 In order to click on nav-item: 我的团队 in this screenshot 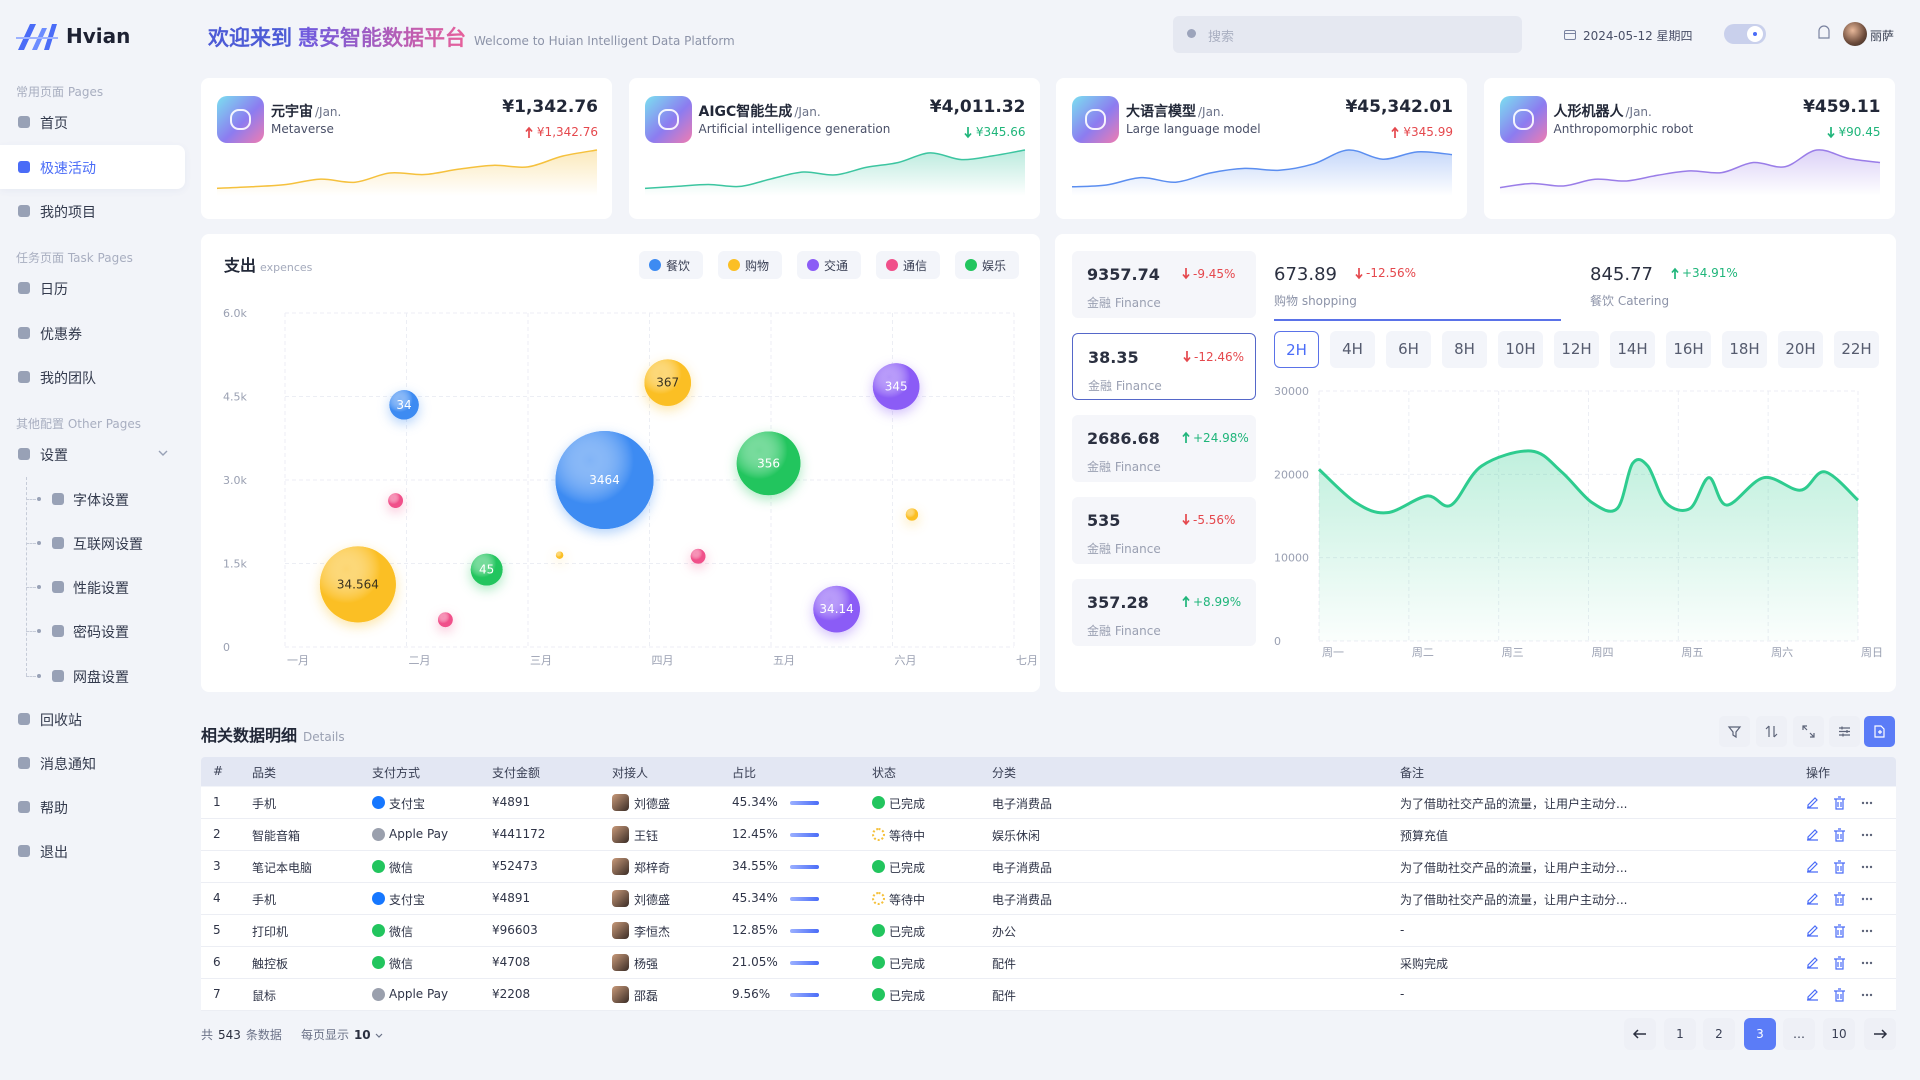, I will do `click(92, 377)`.